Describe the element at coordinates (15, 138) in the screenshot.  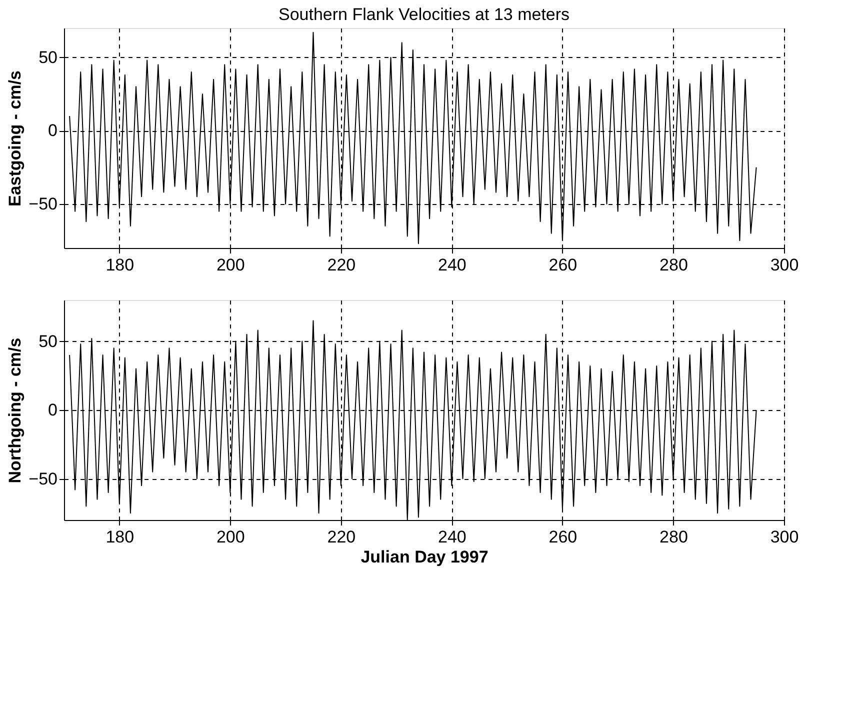
I see `y-axis-title: Eastgoing - cm/s` at that location.